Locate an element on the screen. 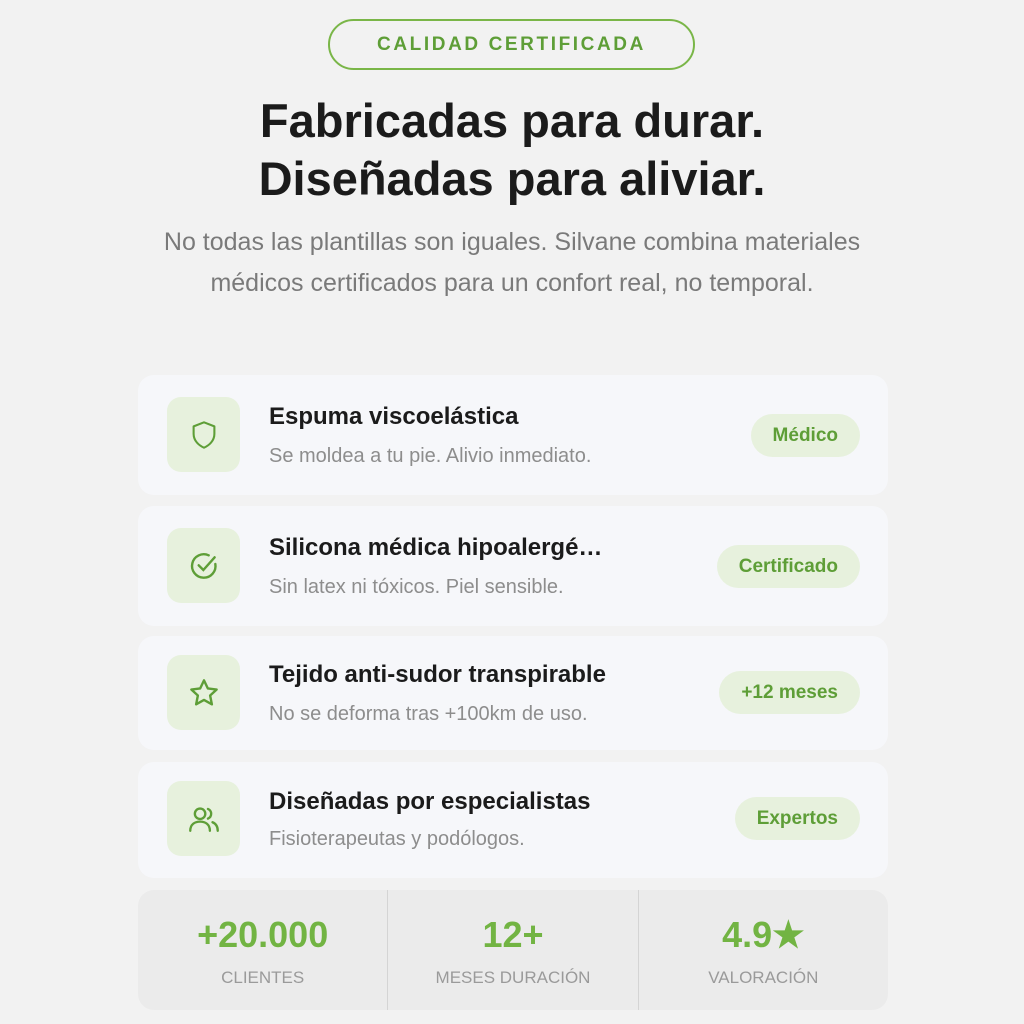 This screenshot has width=1024, height=1024. star-icon is located at coordinates (203, 692).